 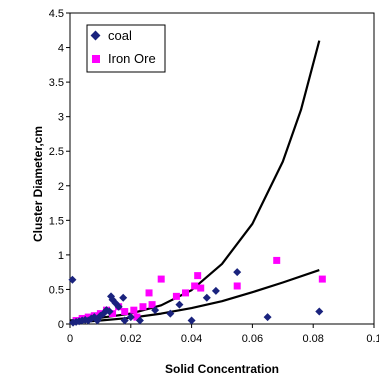 I want to click on legend-label-coal: coal, so click(x=120, y=35).